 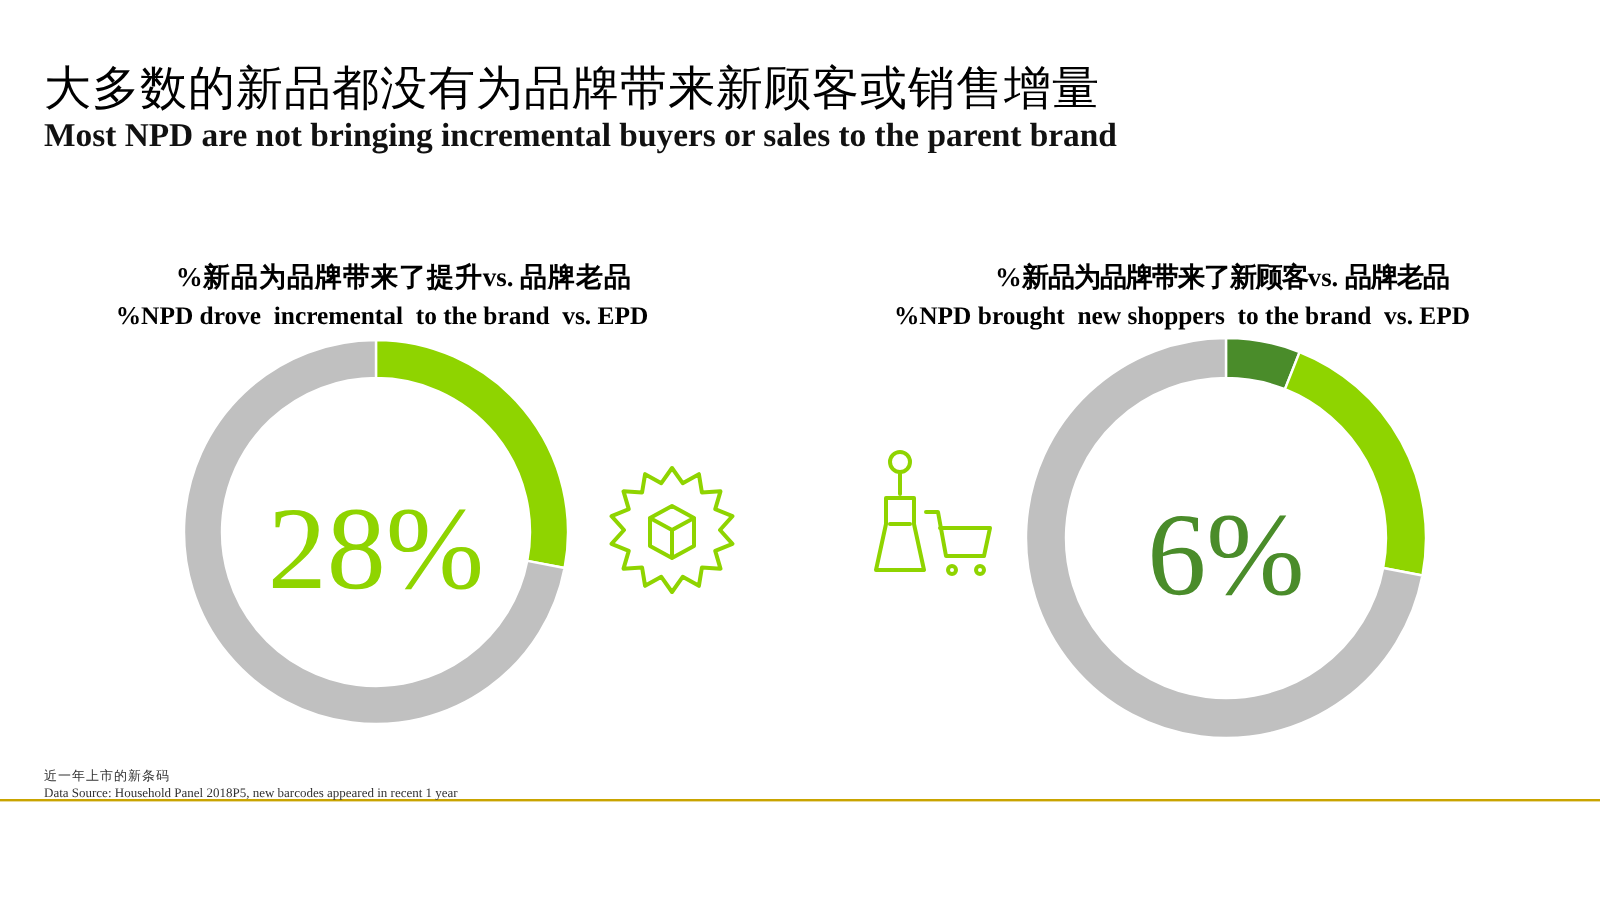 I want to click on text: 6%, so click(x=1226, y=554).